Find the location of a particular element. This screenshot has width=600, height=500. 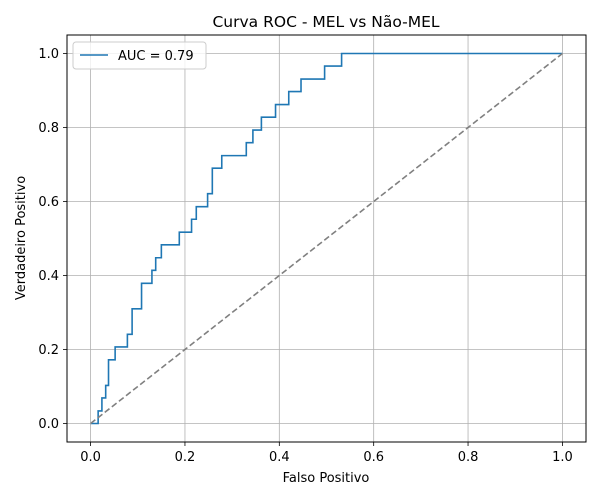

y-tick-label-2: 0.4 is located at coordinates (48, 276).